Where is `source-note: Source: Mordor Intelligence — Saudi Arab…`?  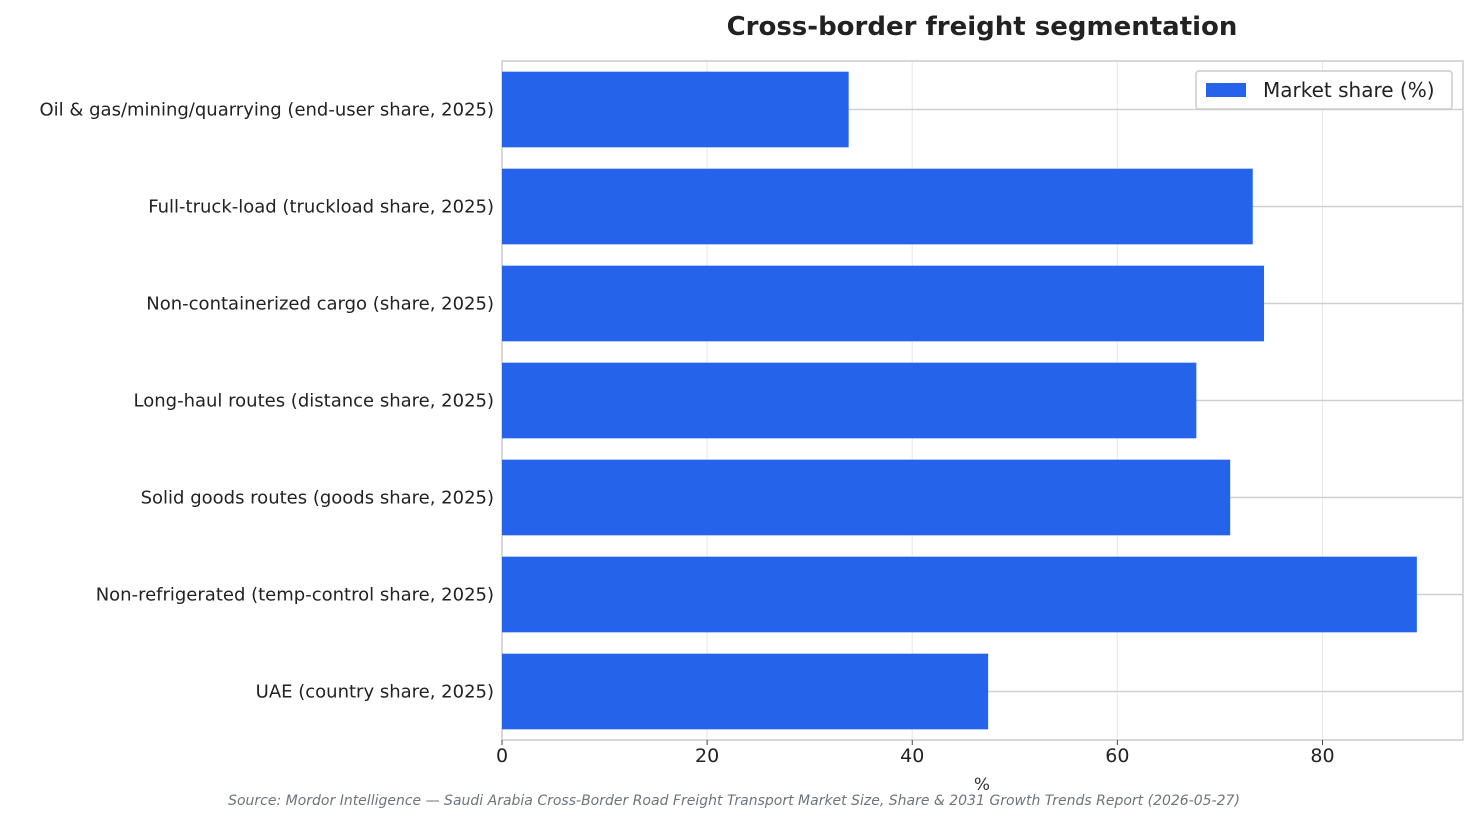
source-note: Source: Mordor Intelligence — Saudi Arab… is located at coordinates (734, 801).